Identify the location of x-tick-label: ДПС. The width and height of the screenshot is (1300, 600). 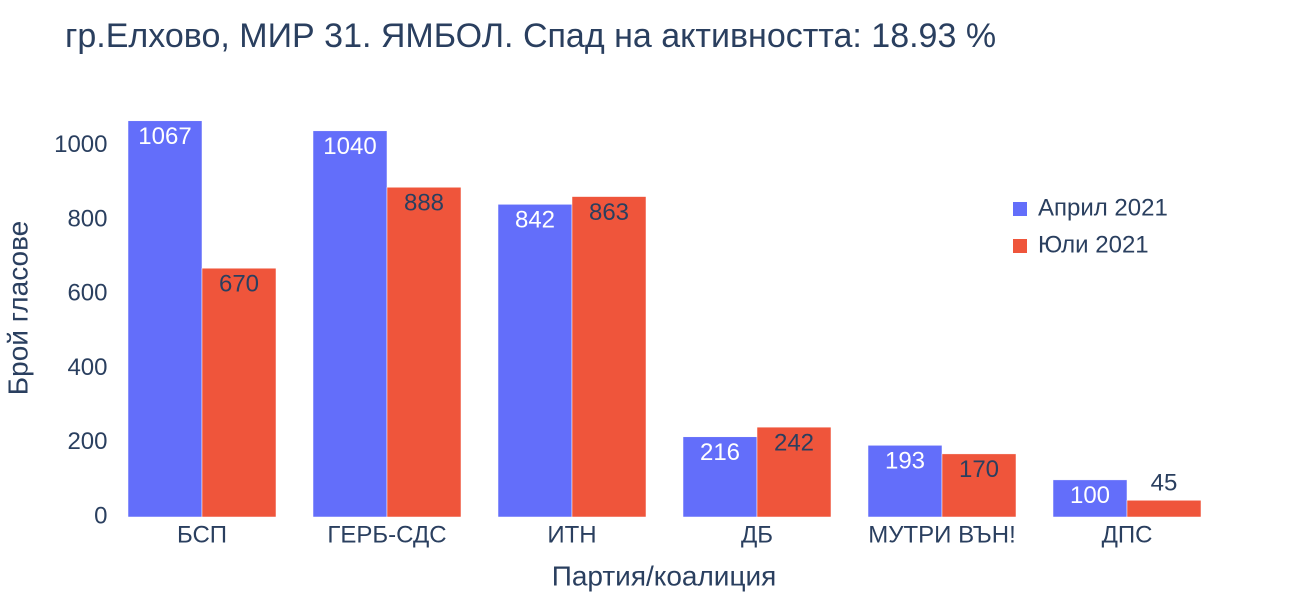
(1127, 534).